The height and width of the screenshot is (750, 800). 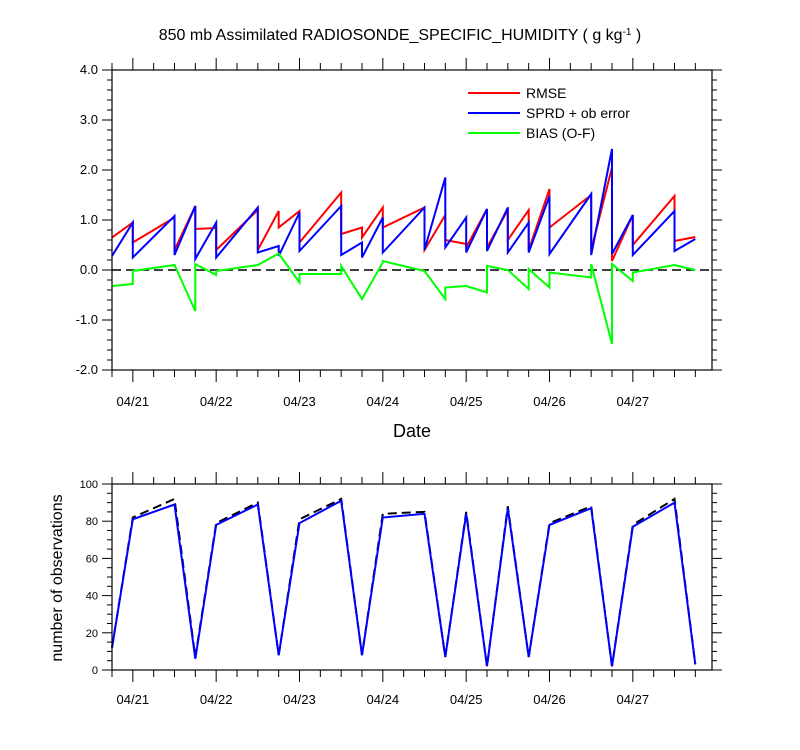 I want to click on bottom-y-tick-label: 100, so click(x=89, y=485).